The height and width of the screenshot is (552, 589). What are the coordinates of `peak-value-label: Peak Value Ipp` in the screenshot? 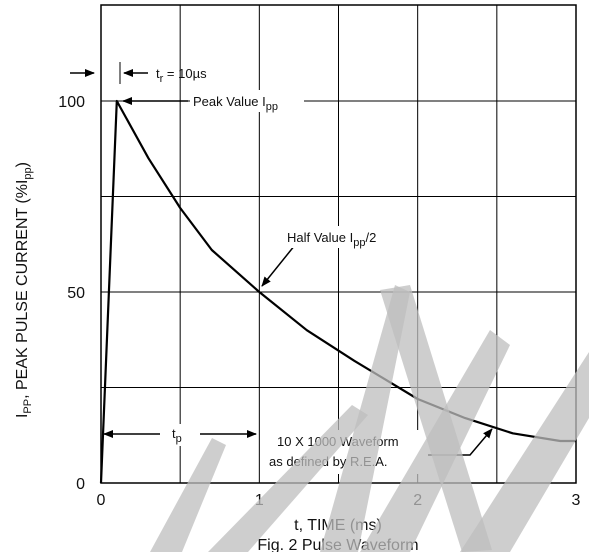 It's located at (235, 103).